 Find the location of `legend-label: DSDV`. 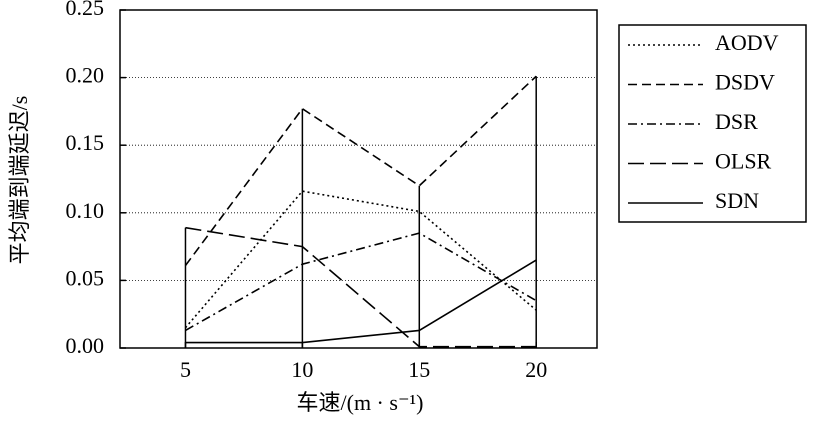

legend-label: DSDV is located at coordinates (745, 82).